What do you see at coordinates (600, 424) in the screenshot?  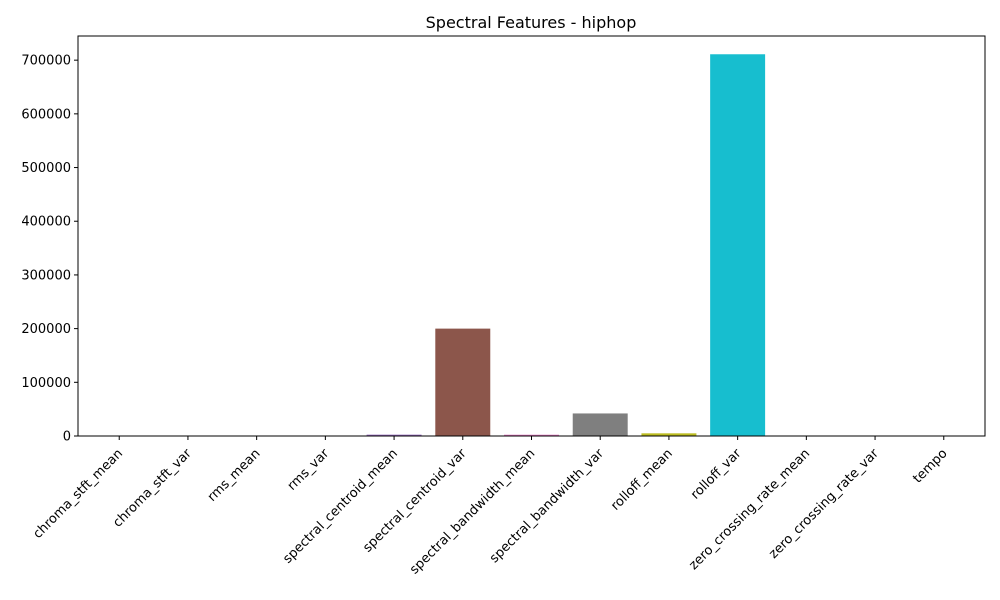 I see `bar-spectral-bandwidth-var` at bounding box center [600, 424].